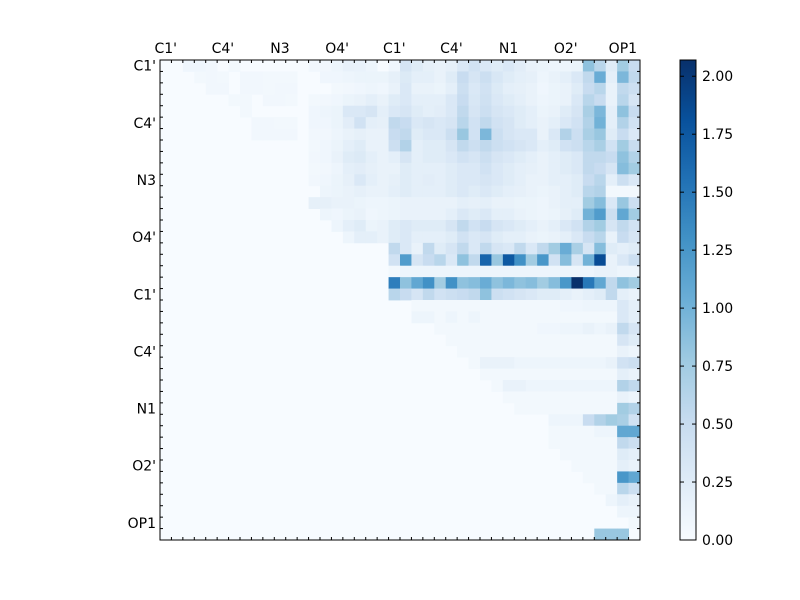 This screenshot has width=800, height=600. Describe the element at coordinates (146, 410) in the screenshot. I see `y-tick-label: N1` at that location.